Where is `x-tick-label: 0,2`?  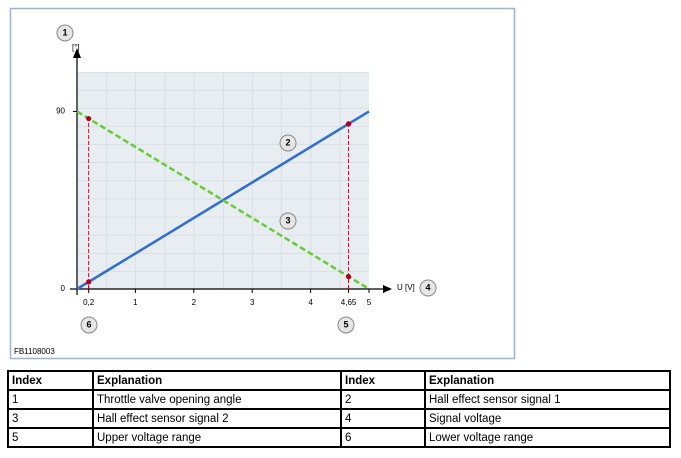
x-tick-label: 0,2 is located at coordinates (89, 302).